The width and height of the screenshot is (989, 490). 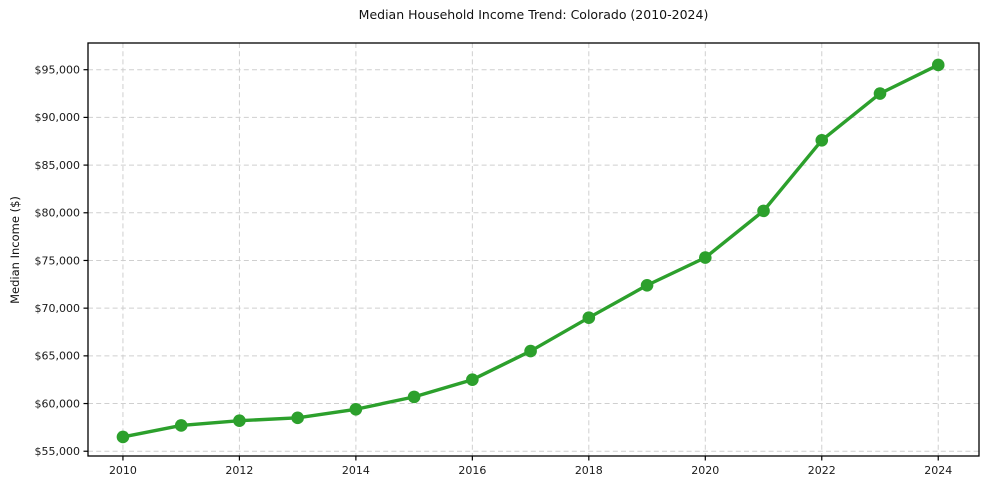 I want to click on y-tick-label: $65,000, so click(x=58, y=356).